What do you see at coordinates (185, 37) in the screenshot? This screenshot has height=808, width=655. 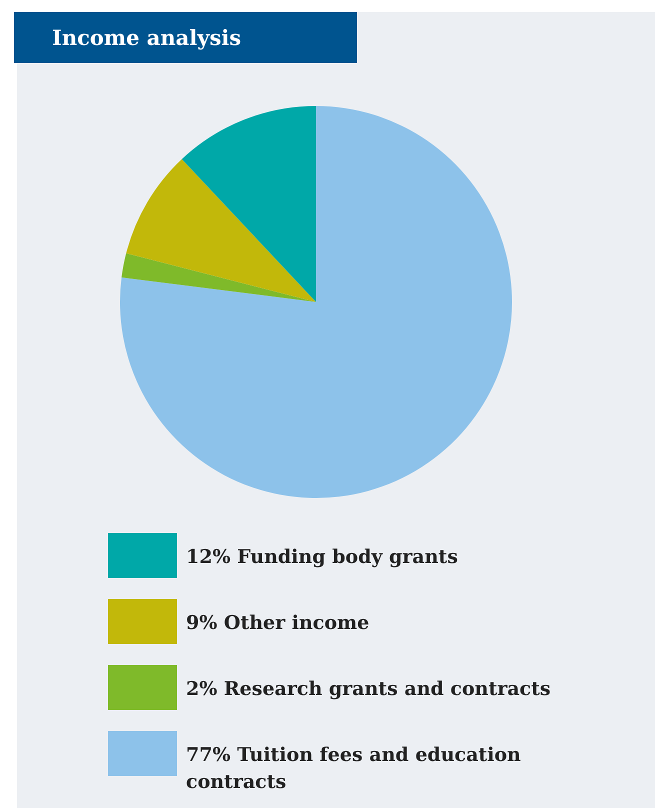 I see `chart-title: Income analysis` at bounding box center [185, 37].